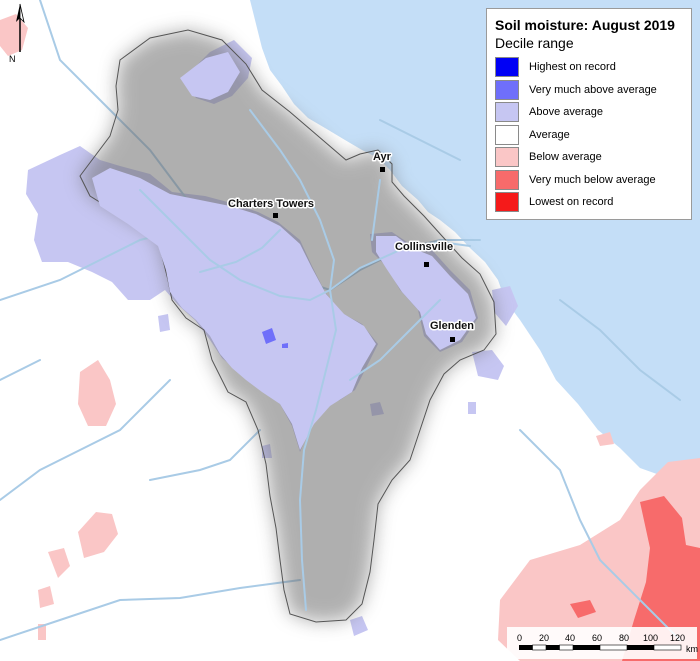  I want to click on legend-item-very-much-above-average: Very much above average, so click(593, 90).